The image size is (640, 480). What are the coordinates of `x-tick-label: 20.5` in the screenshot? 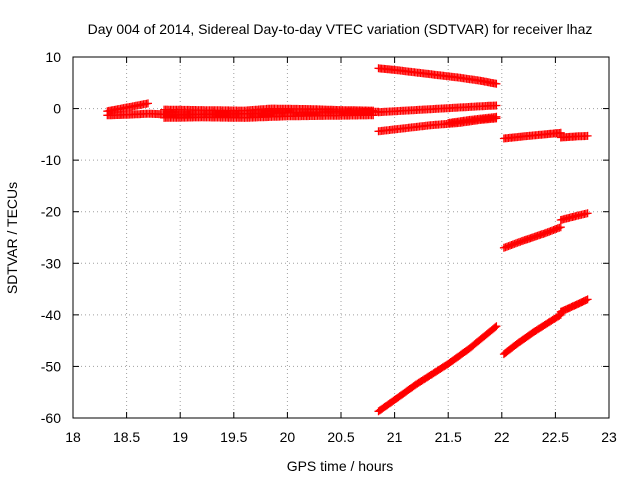 It's located at (340, 437).